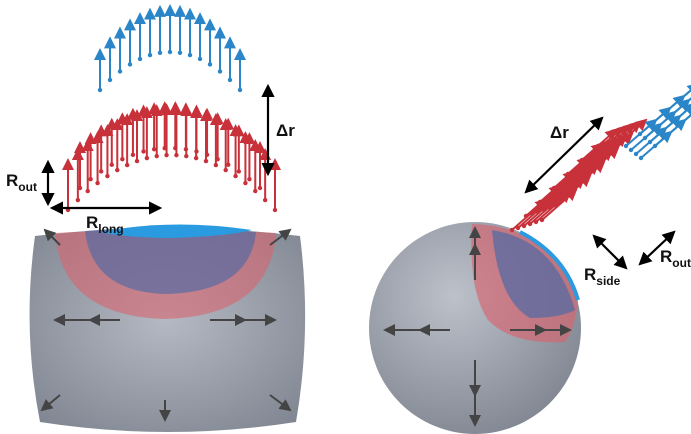 The width and height of the screenshot is (691, 434). What do you see at coordinates (21, 182) in the screenshot?
I see `label-r-out: Rout` at bounding box center [21, 182].